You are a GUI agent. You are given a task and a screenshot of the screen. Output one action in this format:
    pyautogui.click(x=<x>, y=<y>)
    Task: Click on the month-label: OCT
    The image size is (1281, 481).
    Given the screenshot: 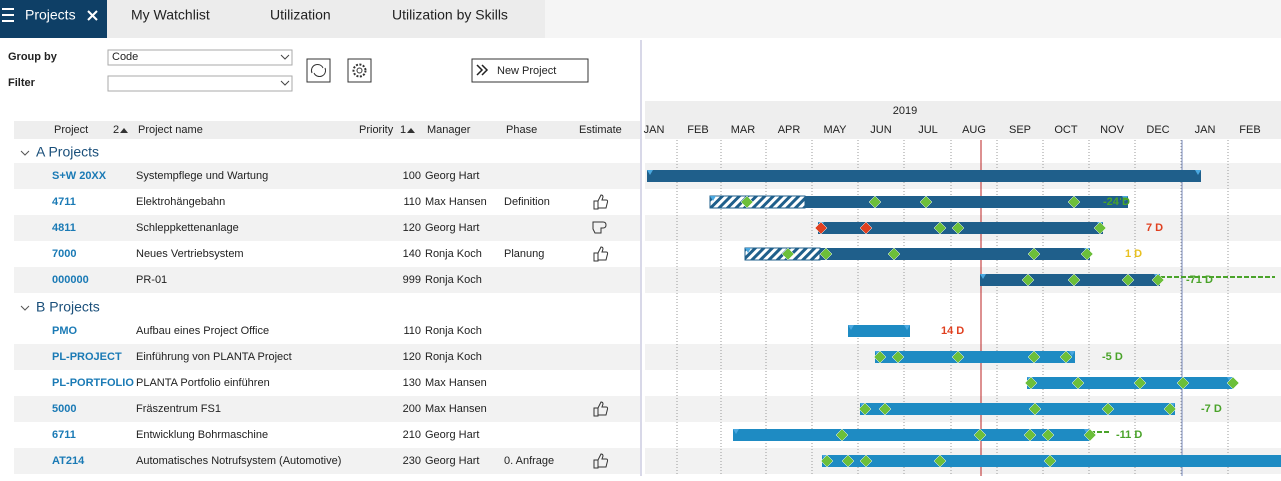 What is the action you would take?
    pyautogui.click(x=1066, y=130)
    